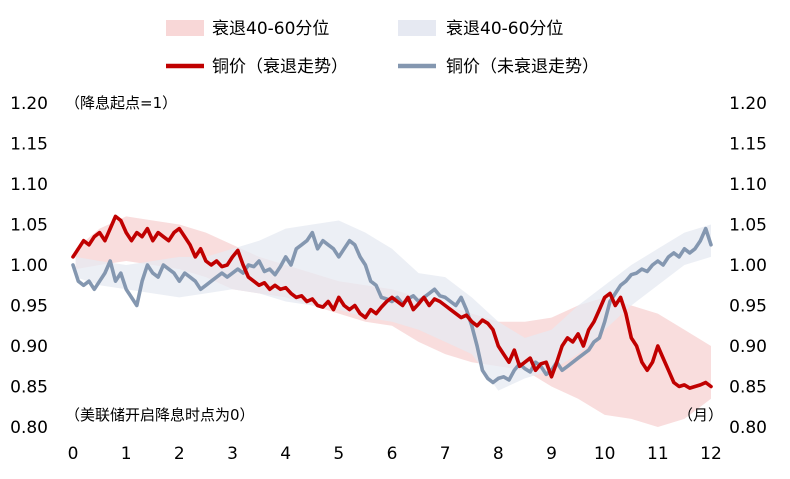 The image size is (790, 479). I want to click on annotation-top-left: （降息起点=1）, so click(121, 103).